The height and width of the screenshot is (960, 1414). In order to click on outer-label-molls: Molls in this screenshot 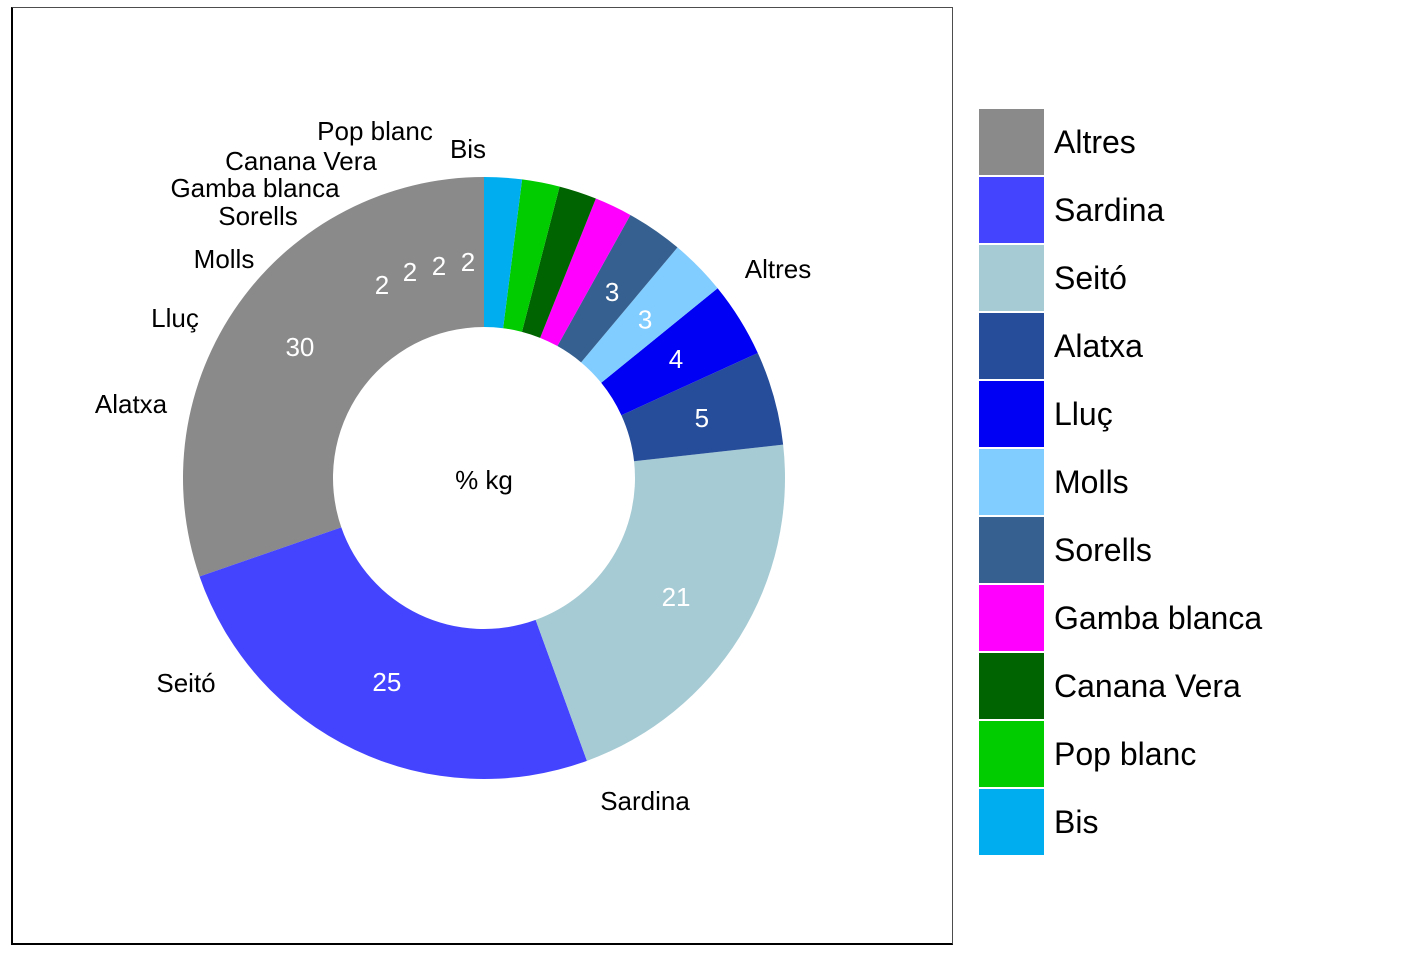, I will do `click(224, 259)`.